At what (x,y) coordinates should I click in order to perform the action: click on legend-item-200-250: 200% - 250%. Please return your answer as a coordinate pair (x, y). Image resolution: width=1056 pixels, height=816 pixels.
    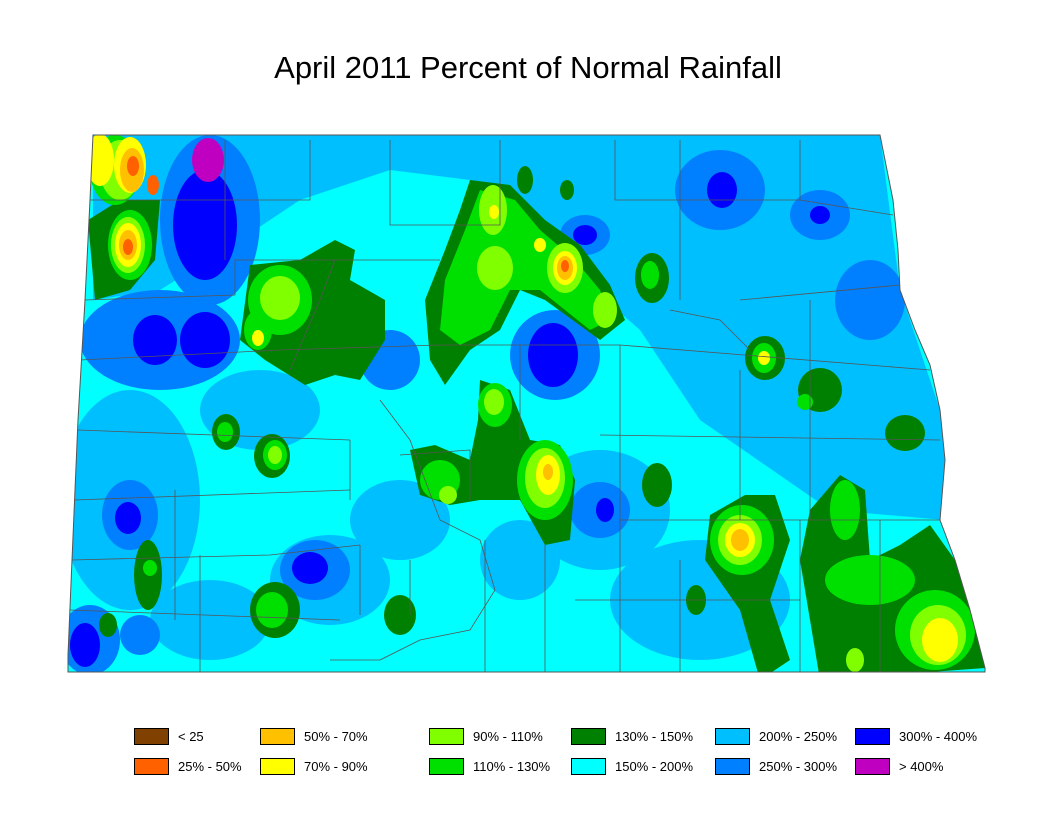
    Looking at the image, I should click on (785, 736).